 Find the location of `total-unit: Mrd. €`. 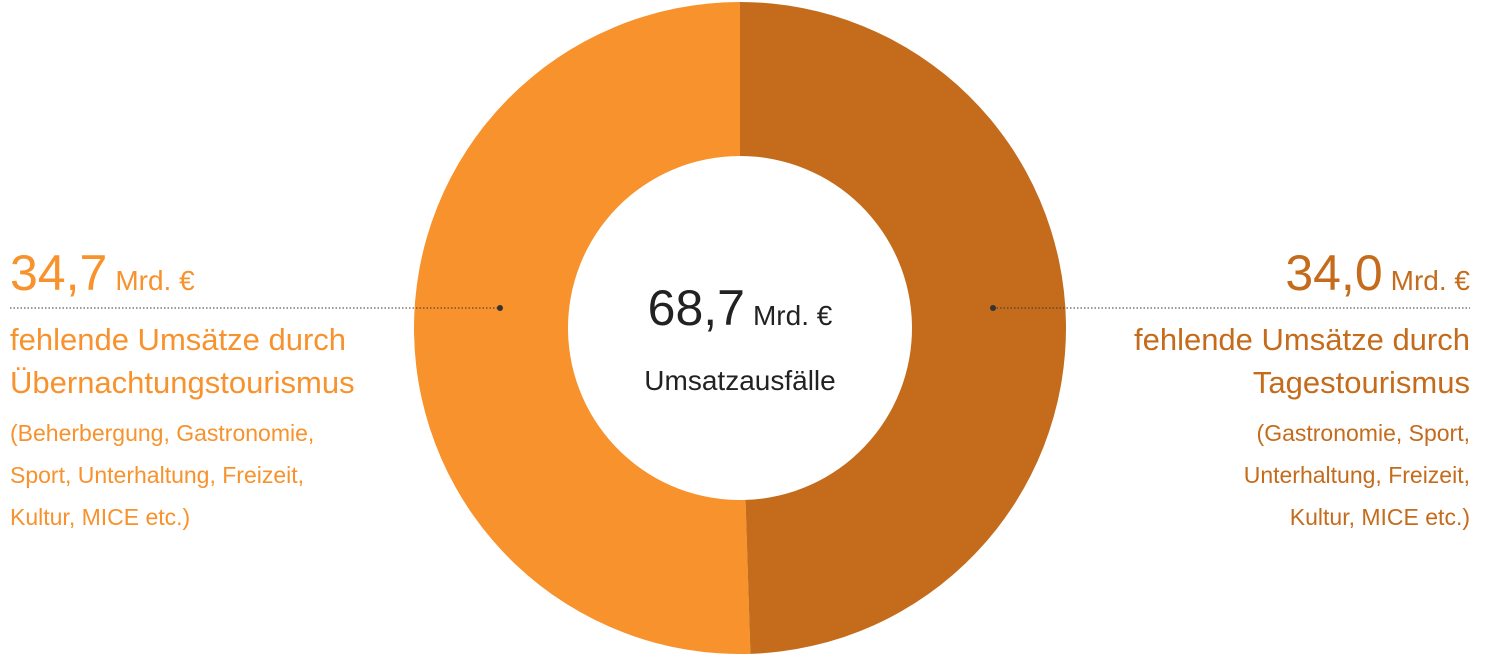

total-unit: Mrd. € is located at coordinates (793, 315).